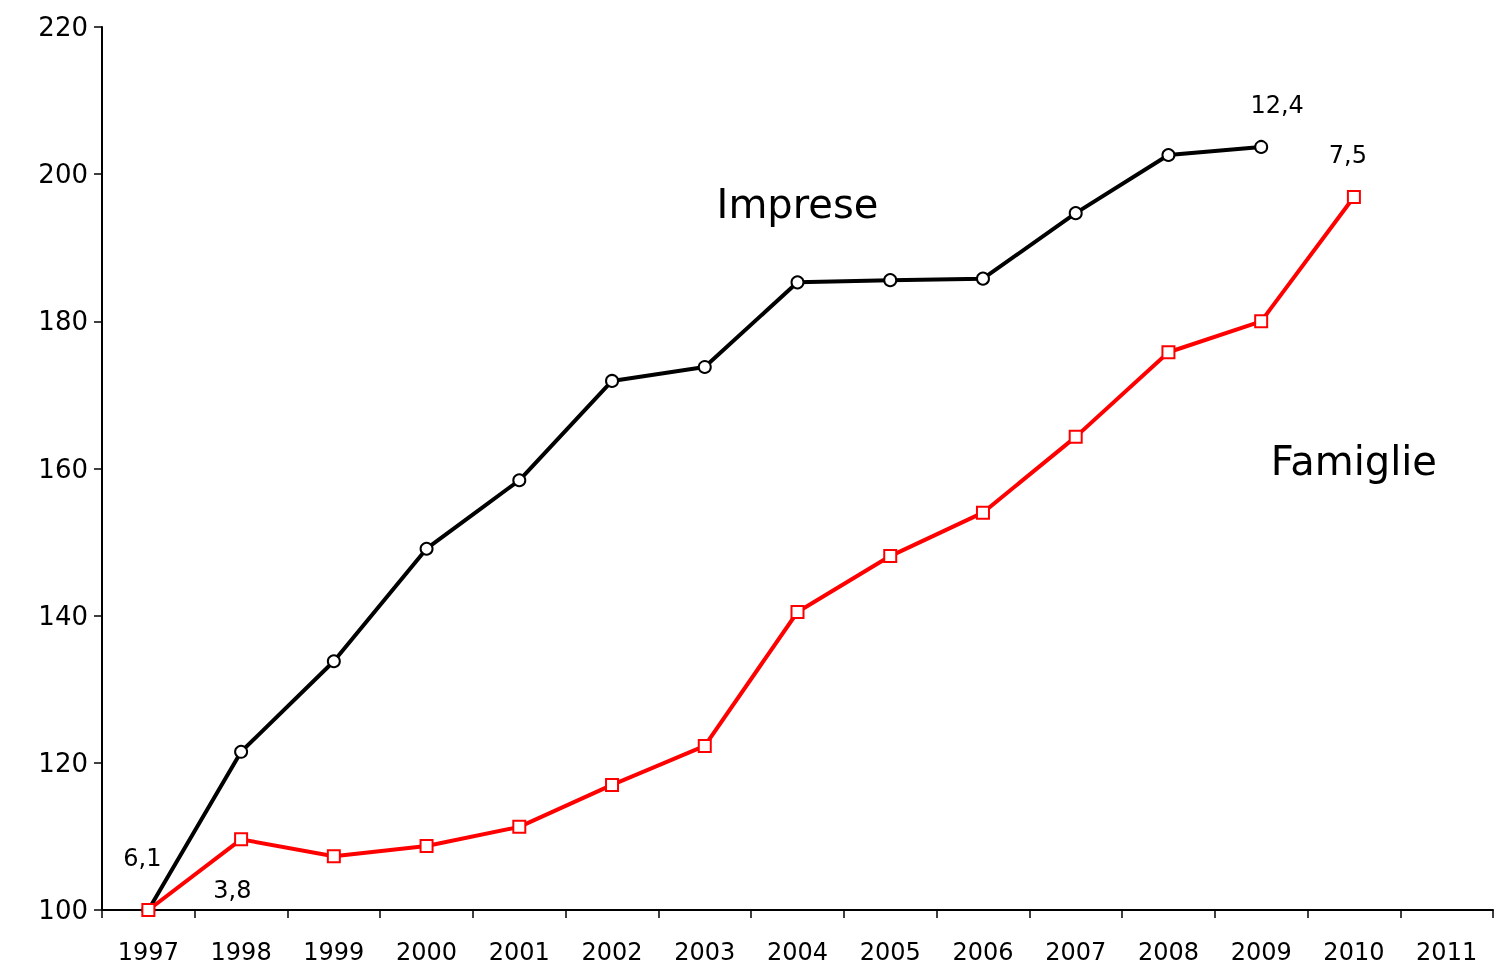  What do you see at coordinates (63, 27) in the screenshot?
I see `y-tick-label: 220` at bounding box center [63, 27].